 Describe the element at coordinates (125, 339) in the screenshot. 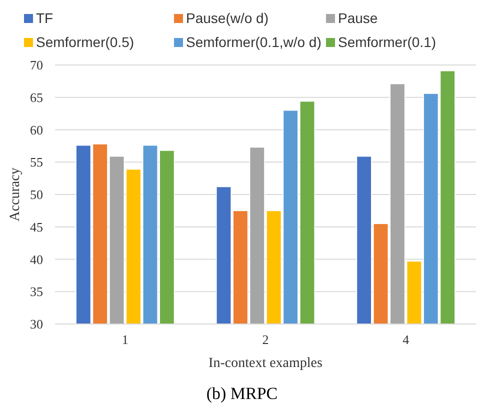

I see `x-tick-label: 1` at that location.